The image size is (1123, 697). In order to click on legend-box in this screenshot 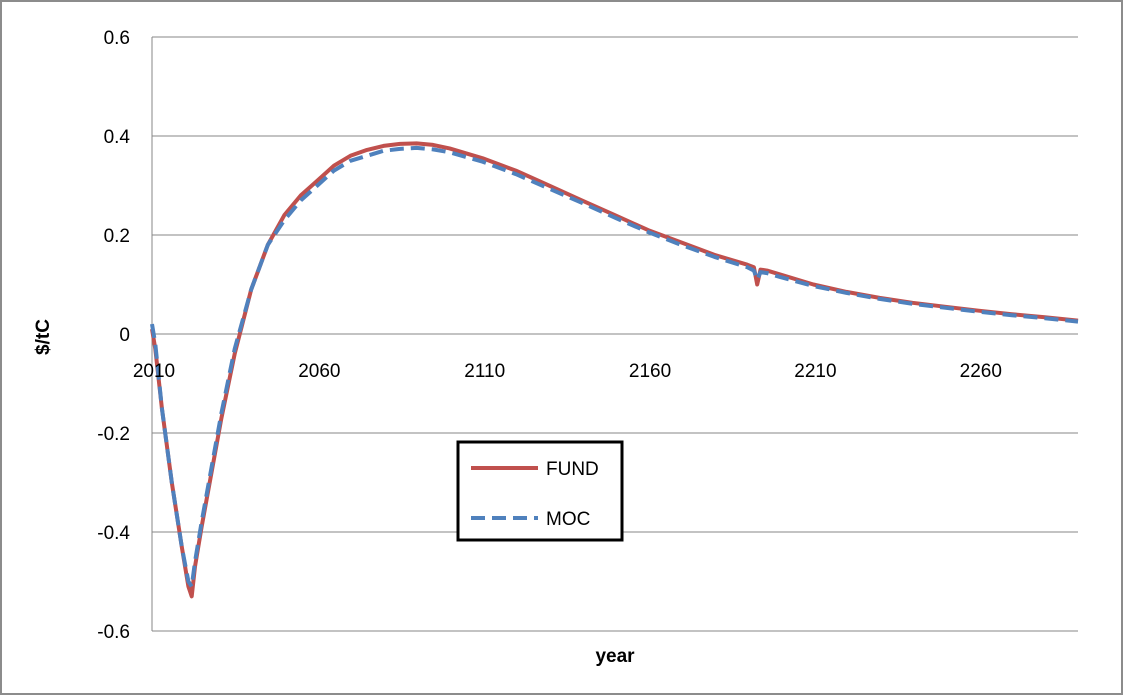, I will do `click(540, 491)`.